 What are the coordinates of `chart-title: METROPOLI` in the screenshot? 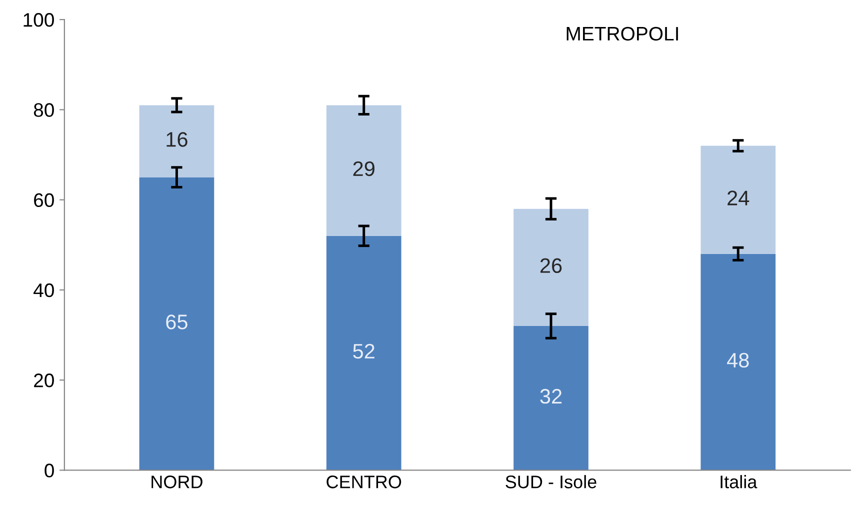 It's located at (622, 33).